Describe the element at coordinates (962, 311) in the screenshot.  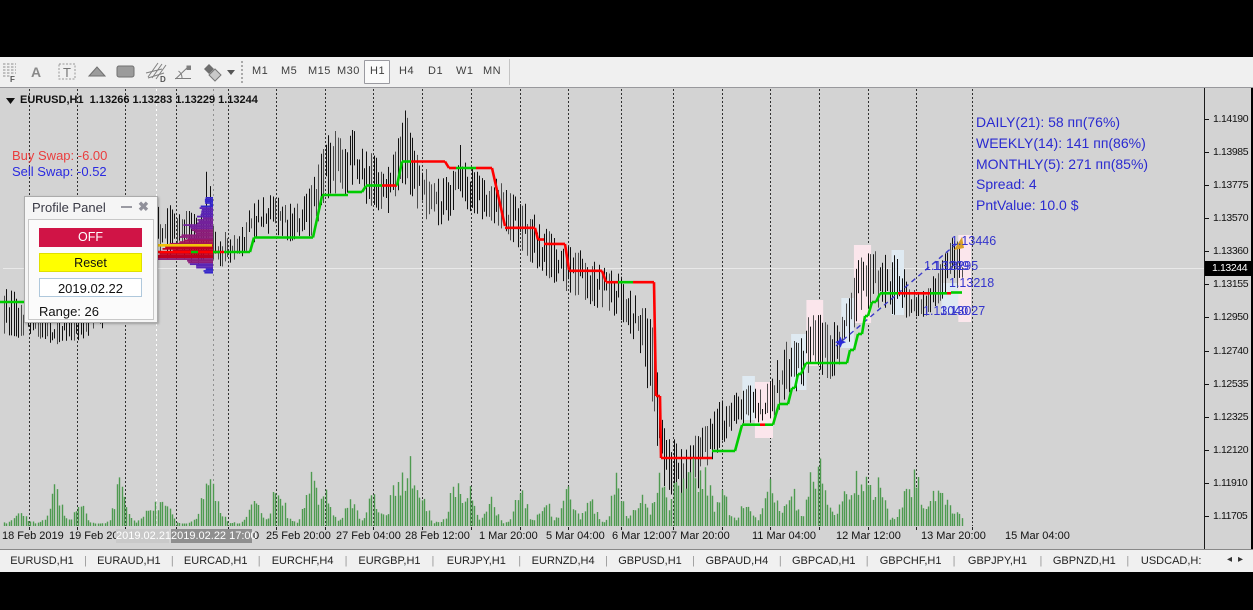
I see `svg-text: 1.13027` at that location.